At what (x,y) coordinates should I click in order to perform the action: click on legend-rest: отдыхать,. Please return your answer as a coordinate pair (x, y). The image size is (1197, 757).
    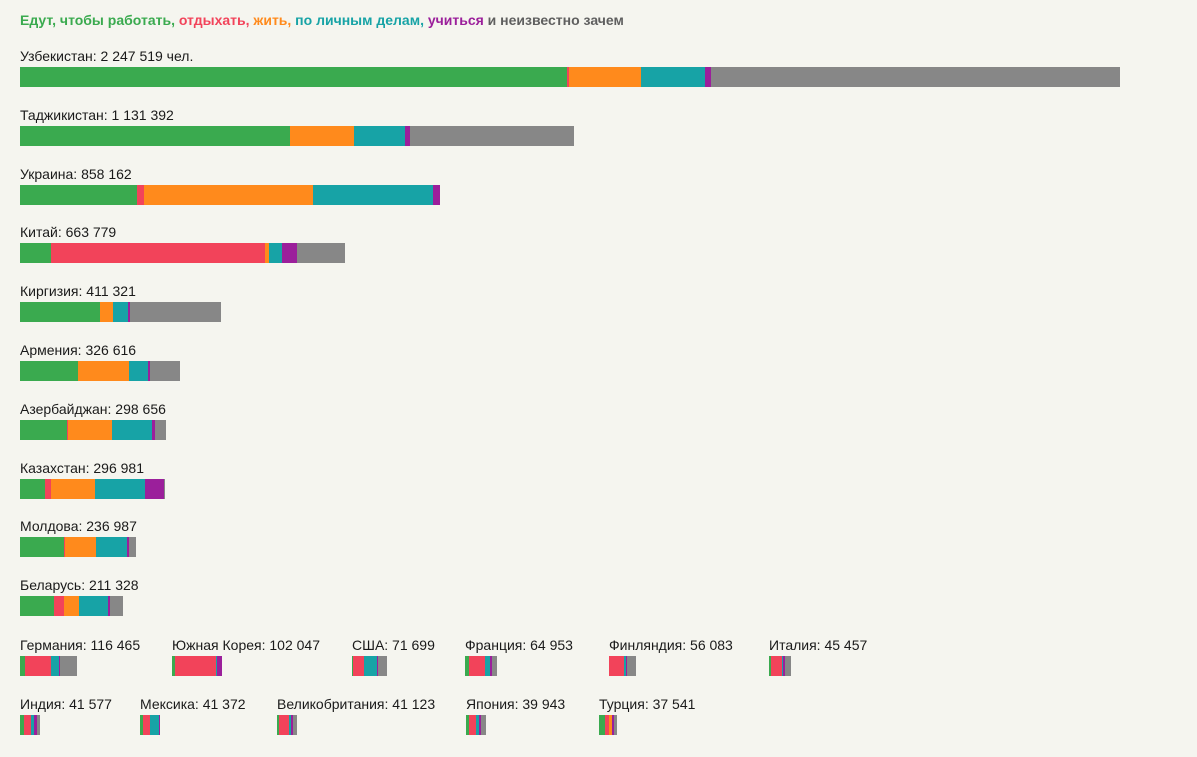
    Looking at the image, I should click on (212, 20).